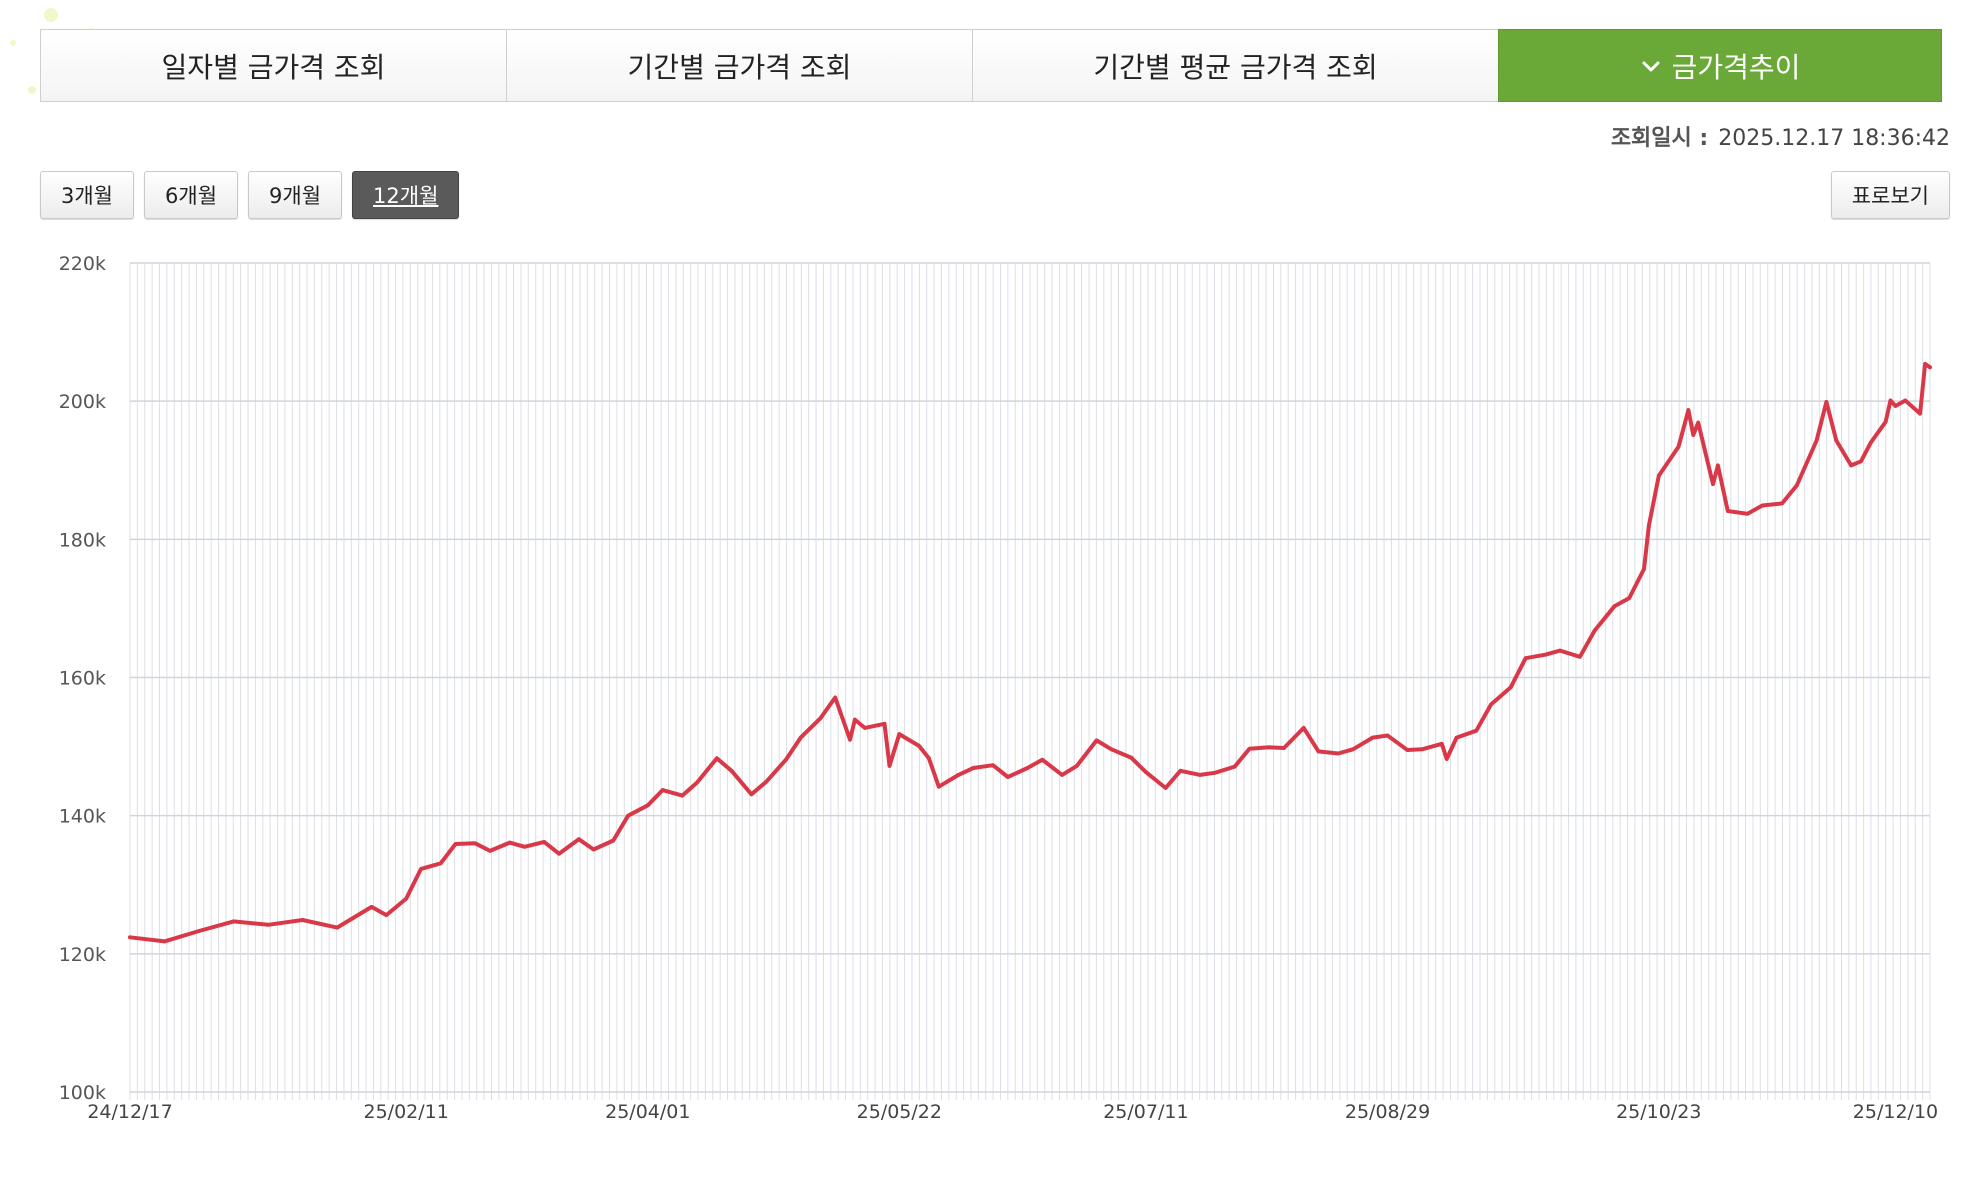 The image size is (1976, 1190). Describe the element at coordinates (295, 195) in the screenshot. I see `period-button-9m: 9개월` at that location.